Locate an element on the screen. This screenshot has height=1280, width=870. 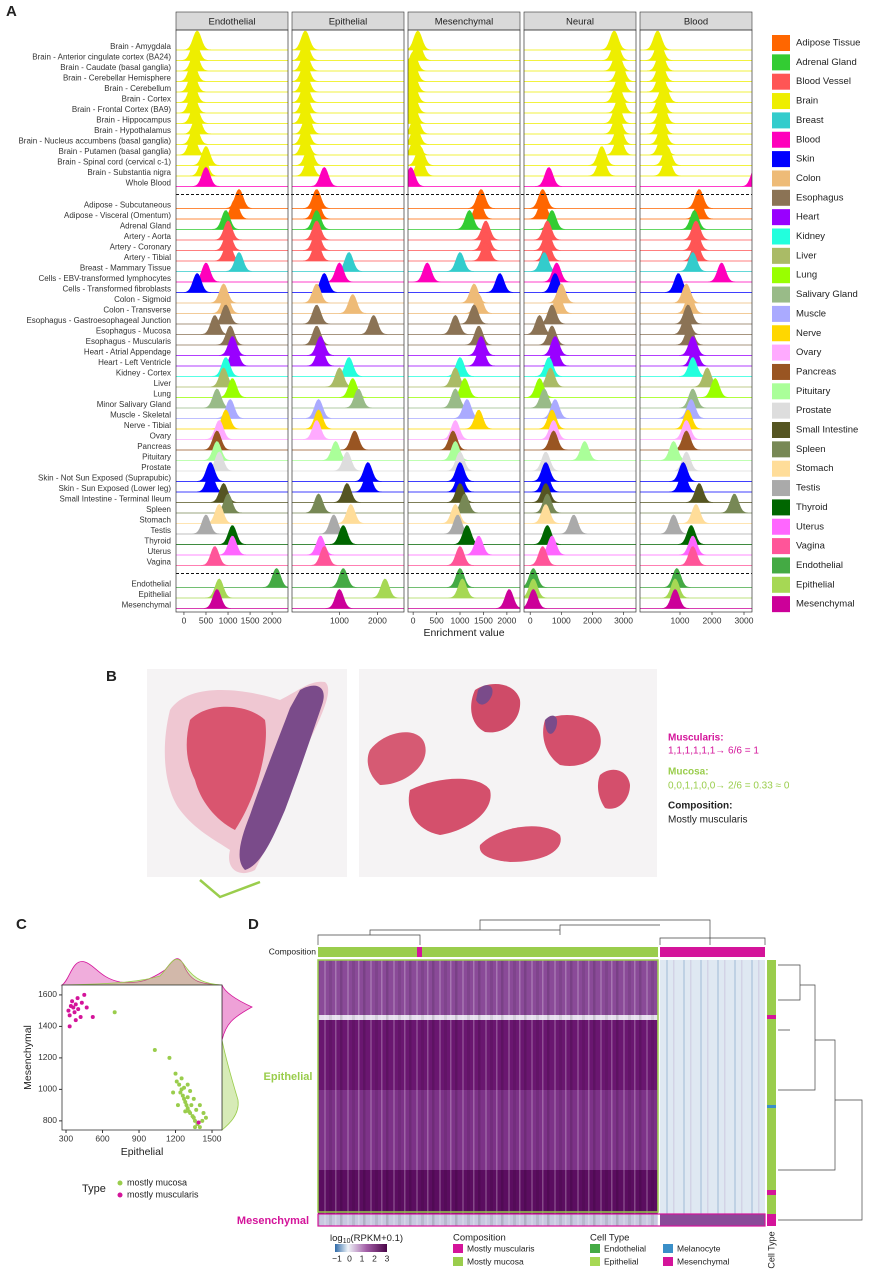
row-label: Colon - Sigmoid is located at coordinates (142, 299).